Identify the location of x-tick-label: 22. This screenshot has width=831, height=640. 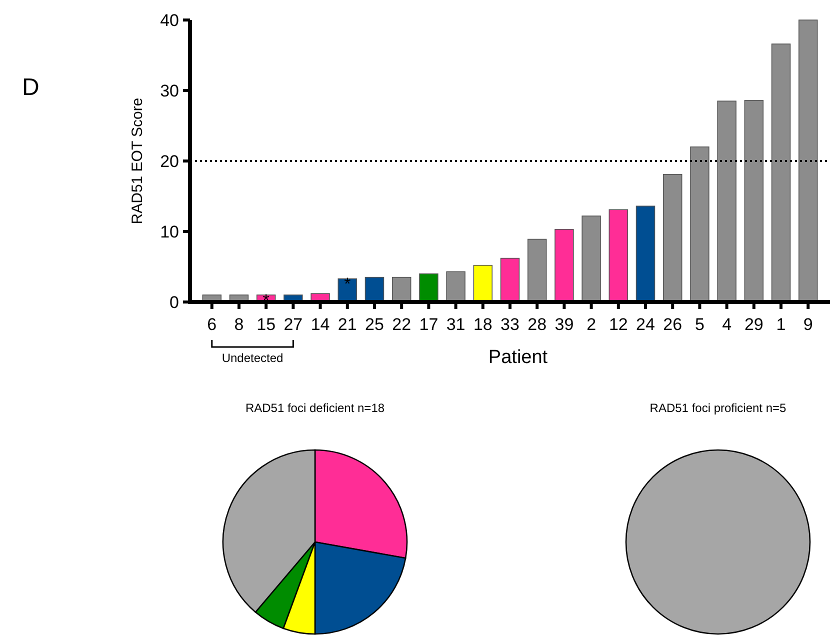
(402, 324).